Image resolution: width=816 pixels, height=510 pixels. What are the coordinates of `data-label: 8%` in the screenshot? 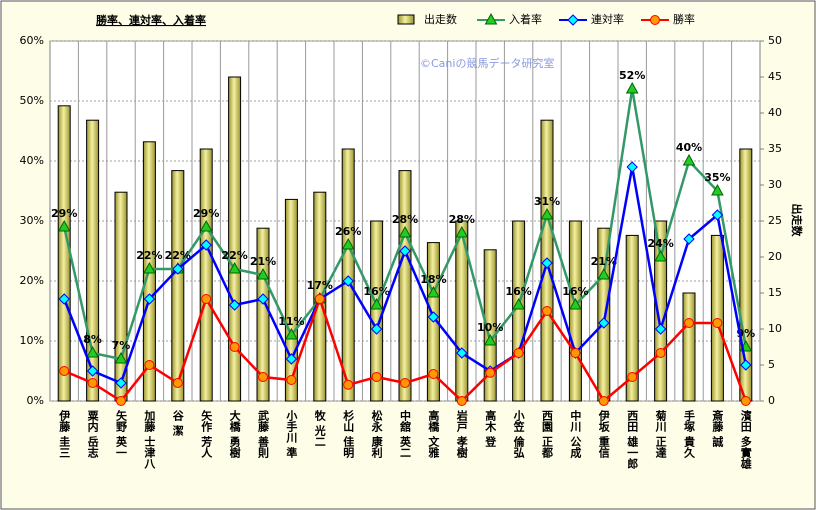 It's located at (92, 339).